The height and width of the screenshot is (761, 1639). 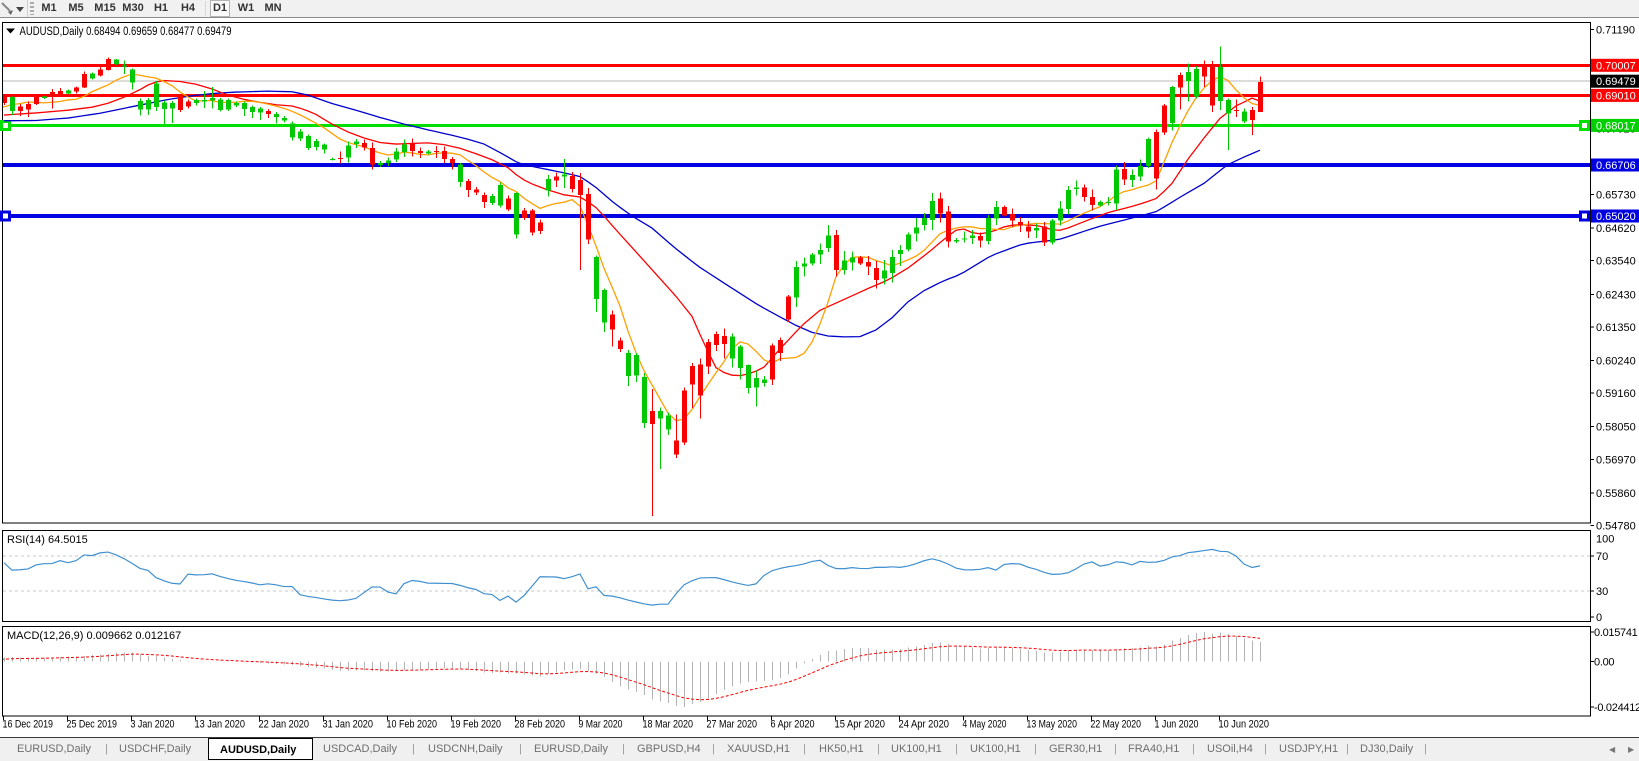 What do you see at coordinates (1616, 262) in the screenshot?
I see `svg-text: 0.63540` at bounding box center [1616, 262].